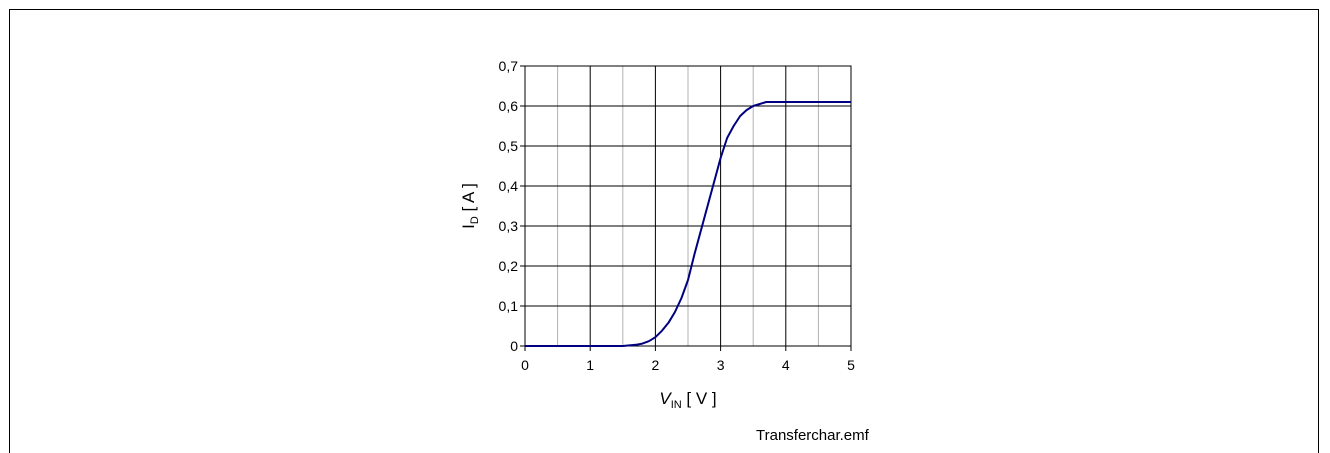  What do you see at coordinates (590, 365) in the screenshot?
I see `x-tick-label: 1` at bounding box center [590, 365].